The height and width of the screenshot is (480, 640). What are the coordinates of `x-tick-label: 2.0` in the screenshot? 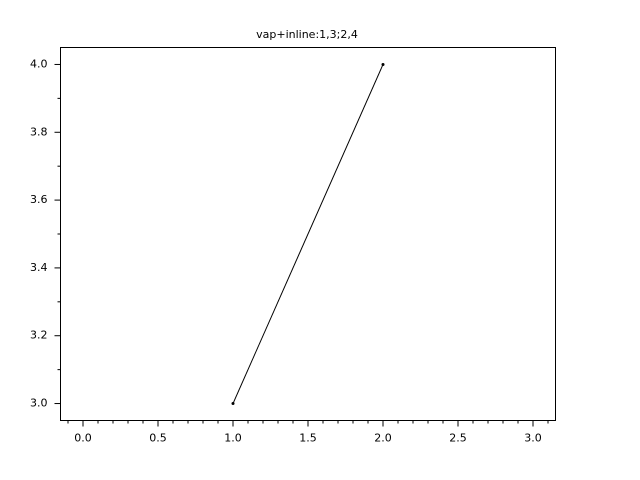 It's located at (383, 438).